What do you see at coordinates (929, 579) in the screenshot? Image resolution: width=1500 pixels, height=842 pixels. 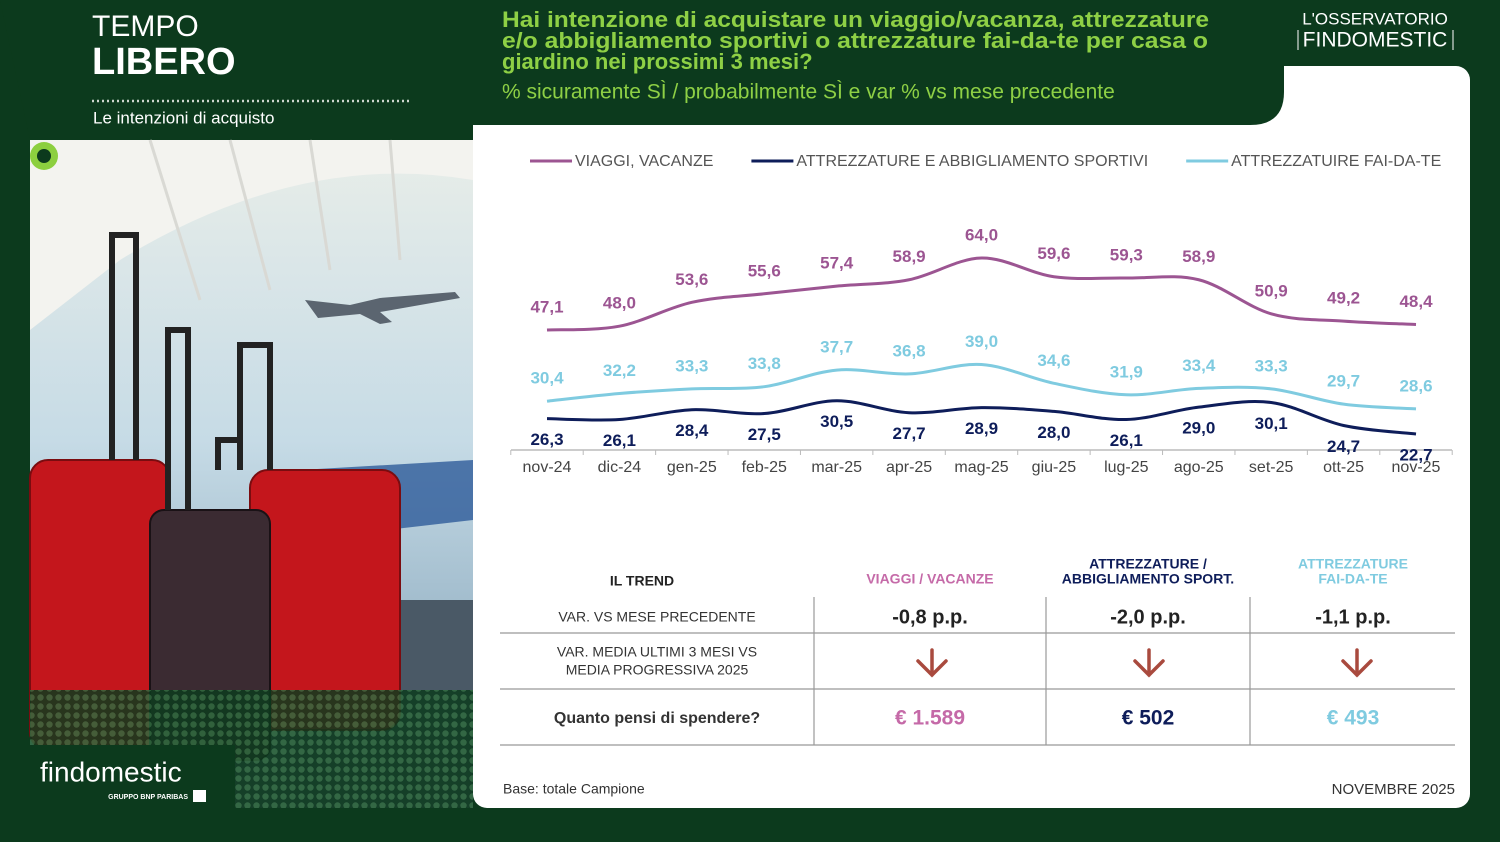 I see `column-header: VIAGGI / VACANZE` at bounding box center [929, 579].